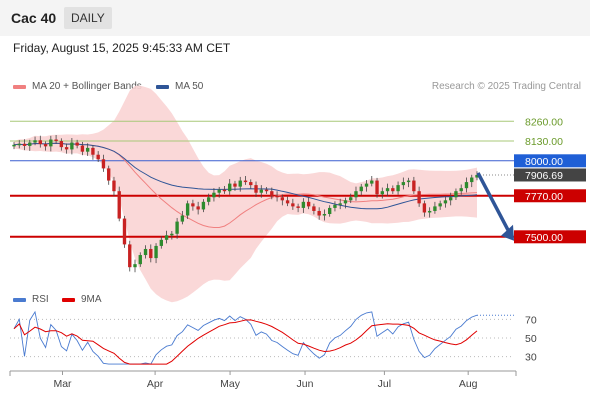 This screenshot has height=400, width=590. Describe the element at coordinates (91, 299) in the screenshot. I see `legend-rsi-ma-label: 9MA` at that location.